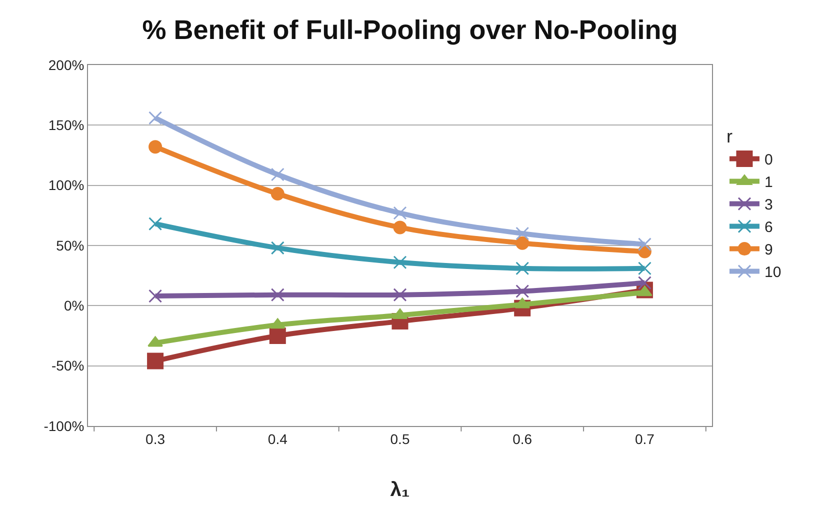 This screenshot has height=506, width=820. Describe the element at coordinates (70, 245) in the screenshot. I see `y-tick-label: 50%` at that location.